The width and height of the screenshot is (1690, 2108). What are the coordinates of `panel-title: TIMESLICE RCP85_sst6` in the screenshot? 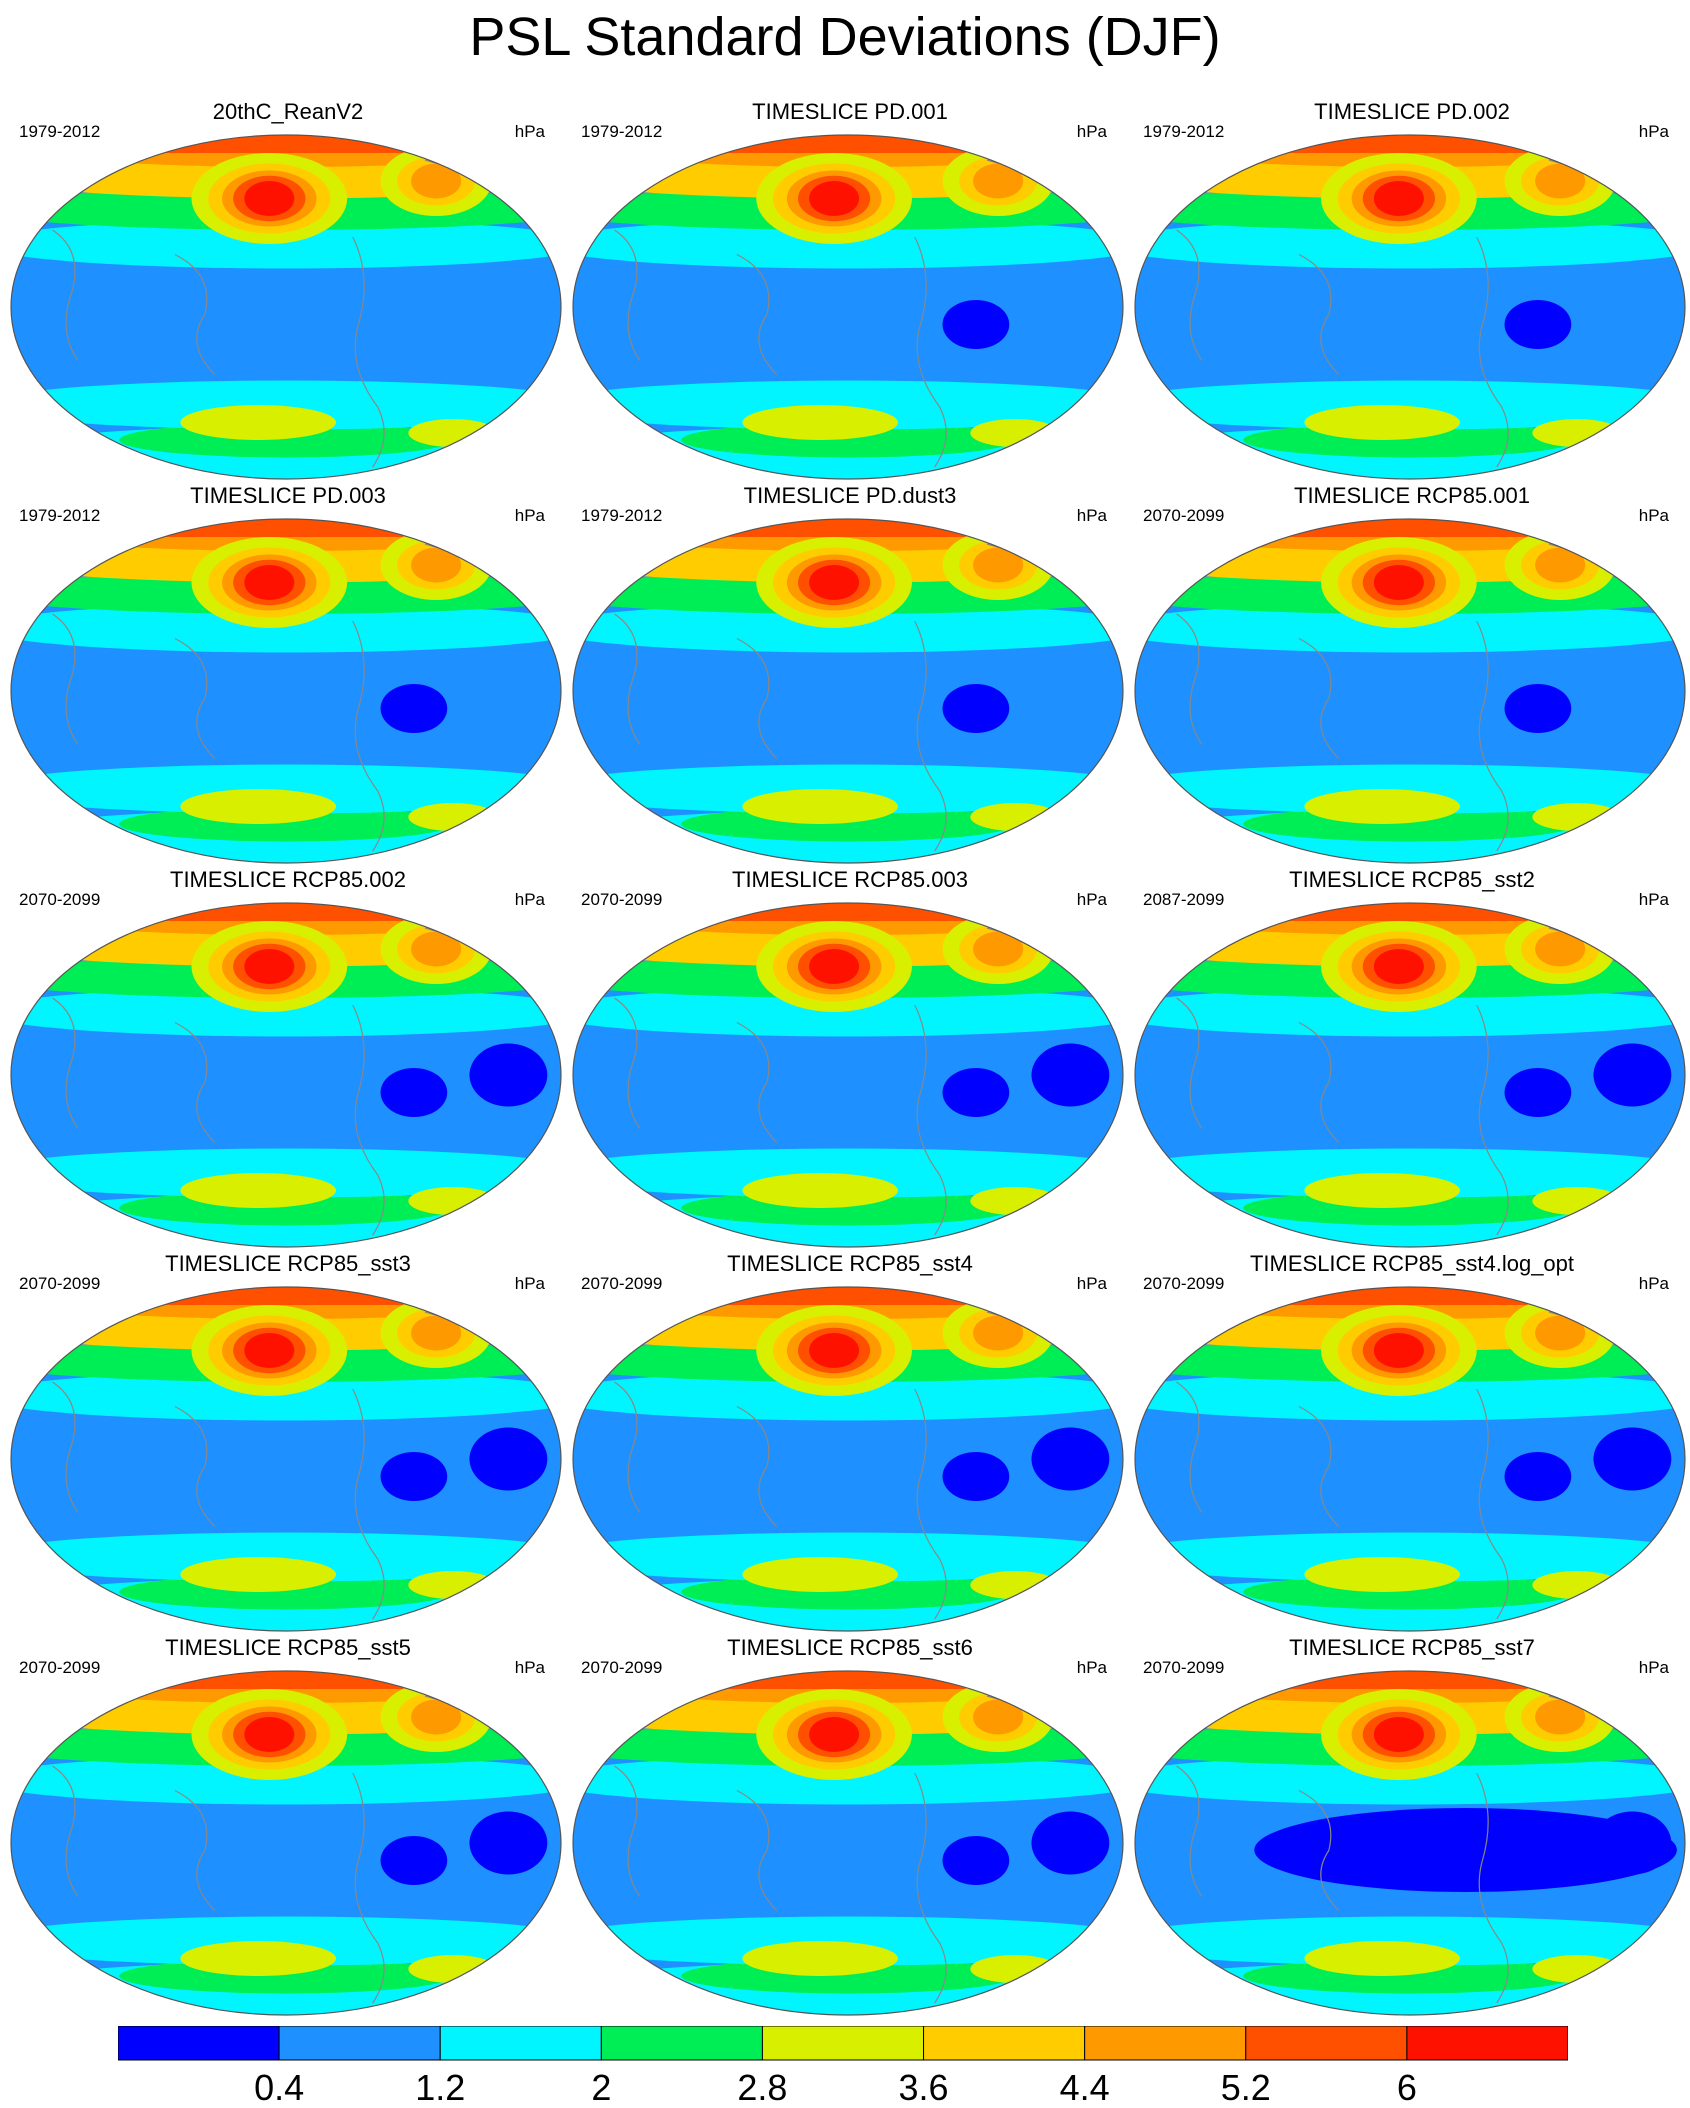 It's located at (850, 1647).